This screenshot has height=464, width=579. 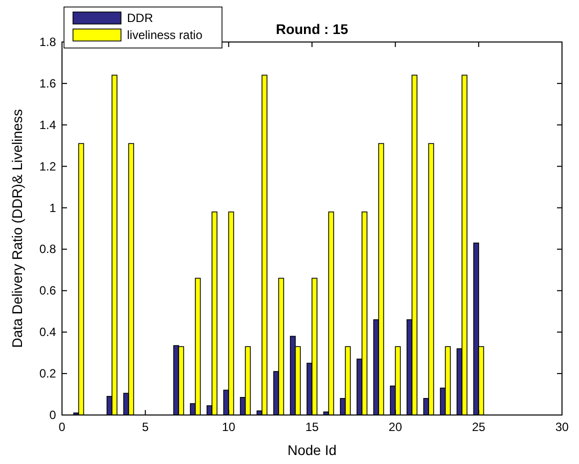 I want to click on legend-label: DDR, so click(x=140, y=18).